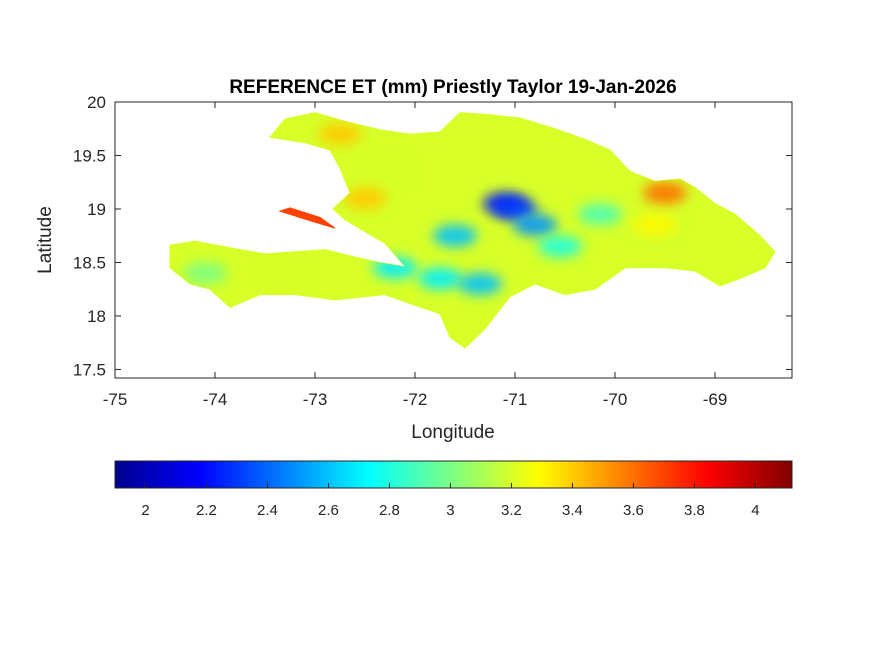  What do you see at coordinates (215, 399) in the screenshot?
I see `x-tick-label: -74` at bounding box center [215, 399].